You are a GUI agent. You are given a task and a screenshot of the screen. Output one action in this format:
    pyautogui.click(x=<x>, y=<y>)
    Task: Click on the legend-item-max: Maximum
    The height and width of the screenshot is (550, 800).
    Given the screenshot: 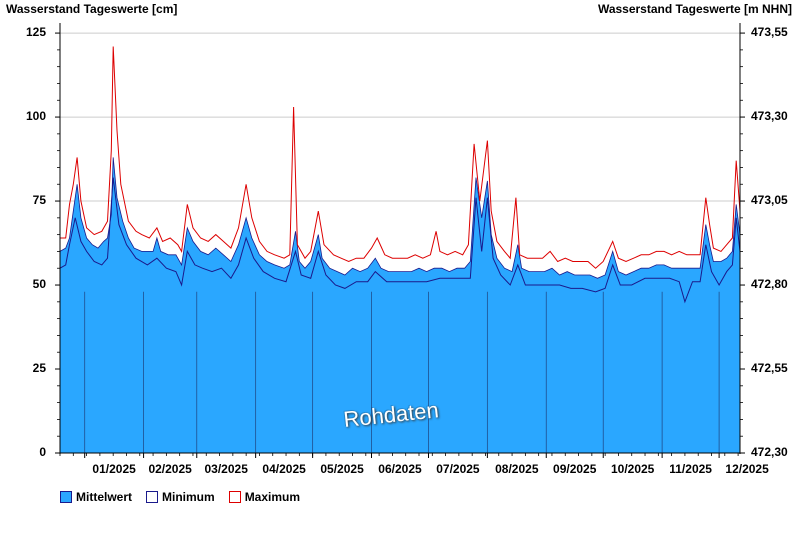 What is the action you would take?
    pyautogui.click(x=264, y=497)
    